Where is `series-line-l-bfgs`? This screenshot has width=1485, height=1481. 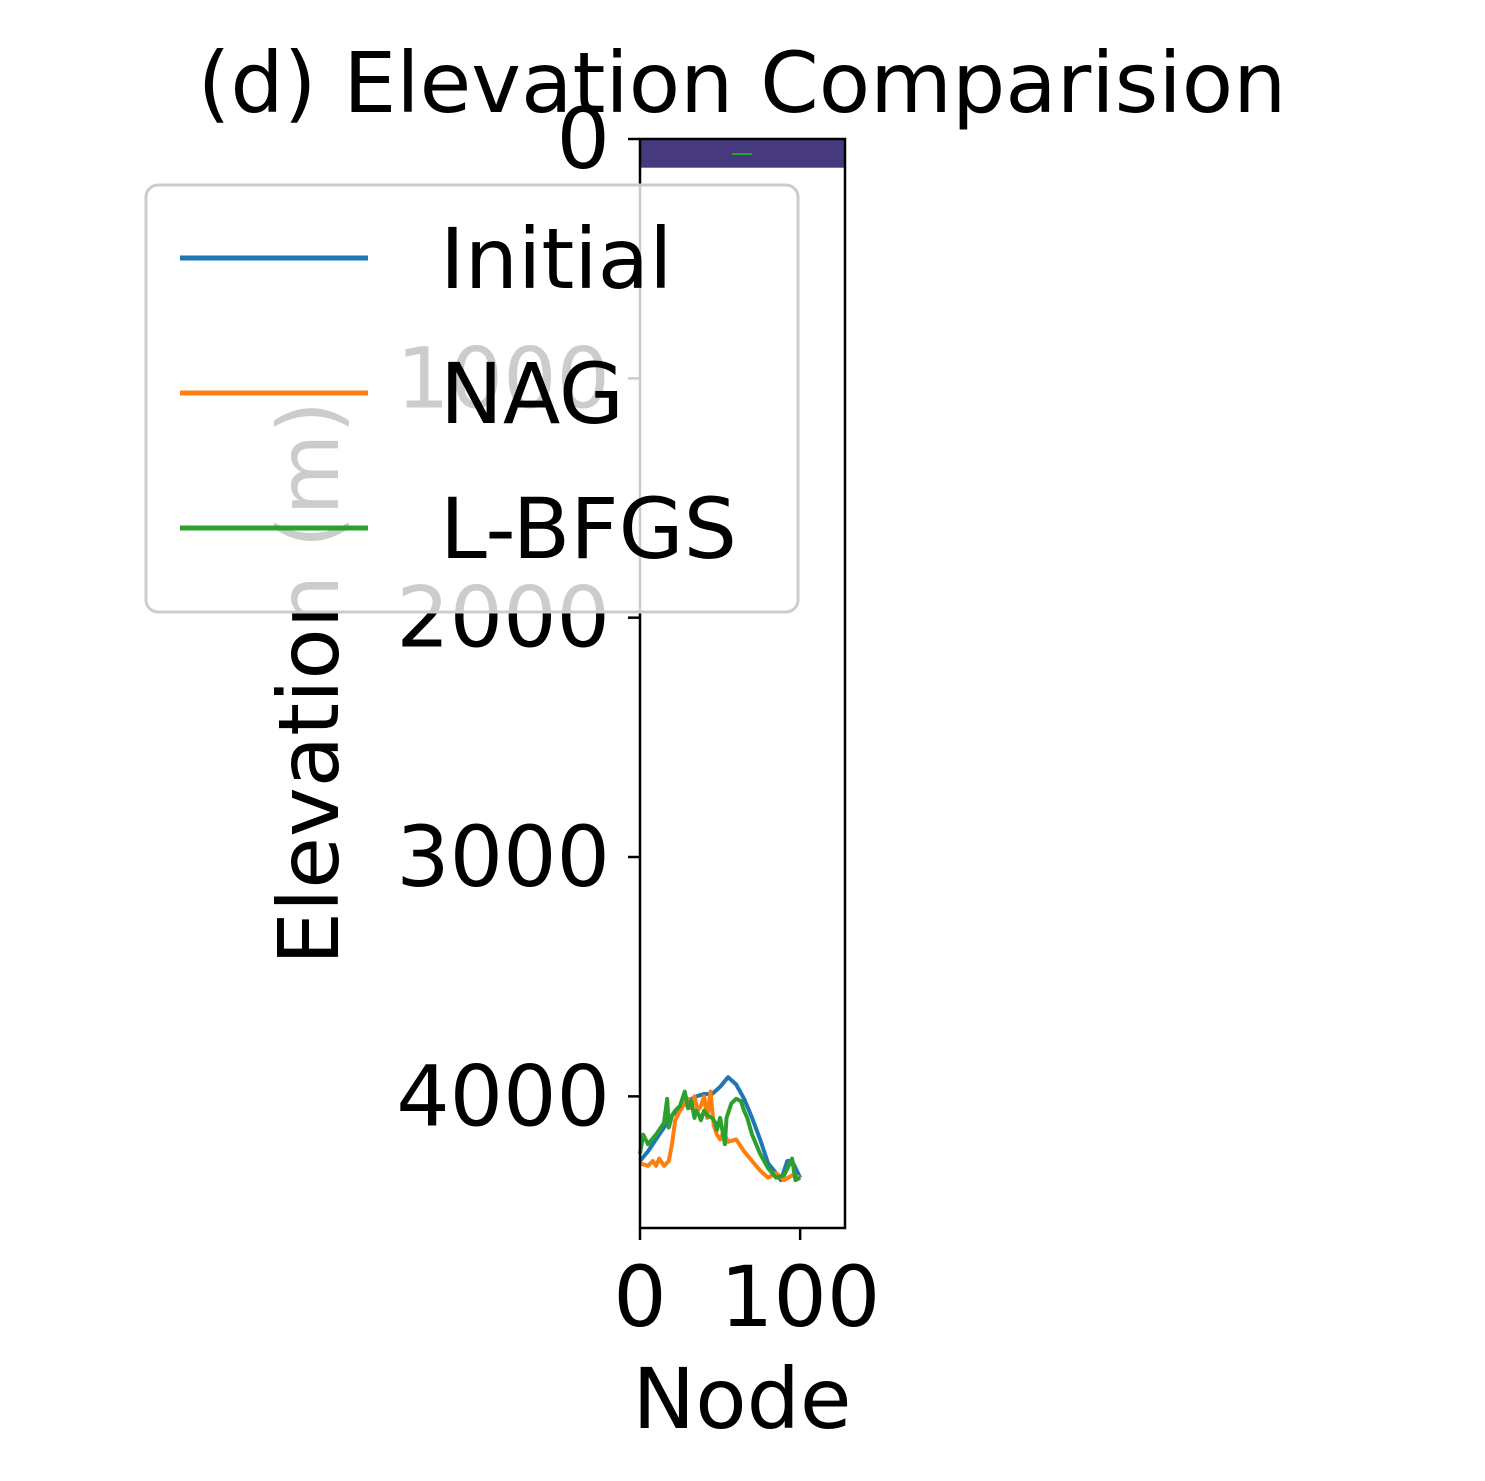 series-line-l-bfgs is located at coordinates (720, 1136).